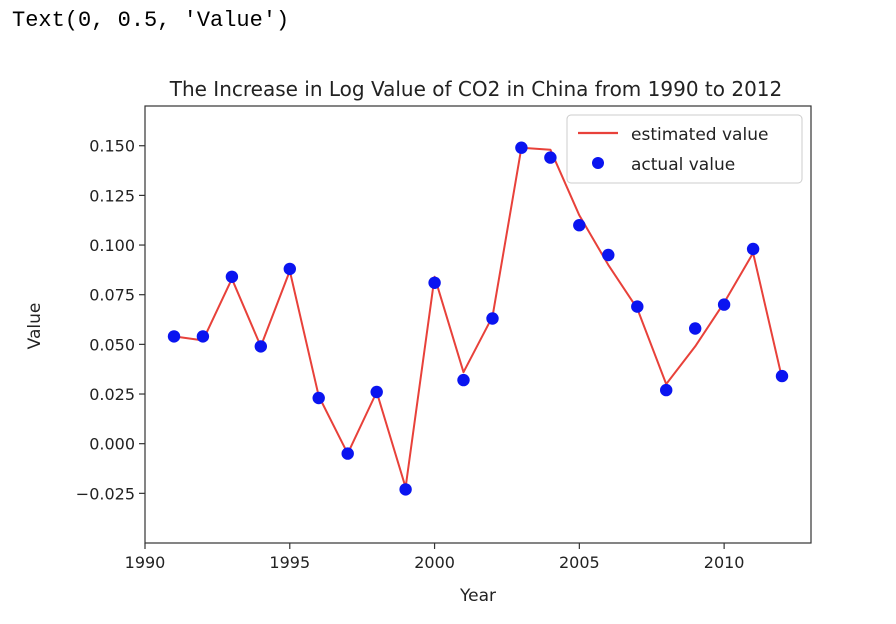  What do you see at coordinates (699, 135) in the screenshot?
I see `legend-label-estimated: estimated value` at bounding box center [699, 135].